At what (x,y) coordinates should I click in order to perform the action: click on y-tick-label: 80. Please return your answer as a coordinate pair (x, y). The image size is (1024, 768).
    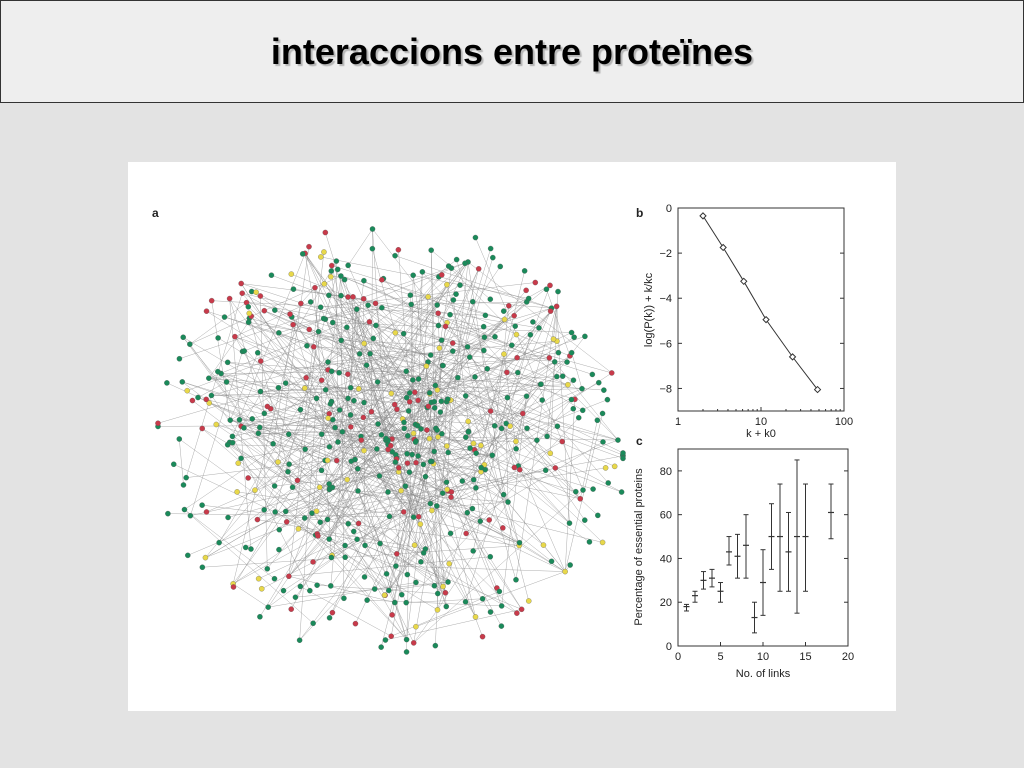
    Looking at the image, I should click on (666, 472).